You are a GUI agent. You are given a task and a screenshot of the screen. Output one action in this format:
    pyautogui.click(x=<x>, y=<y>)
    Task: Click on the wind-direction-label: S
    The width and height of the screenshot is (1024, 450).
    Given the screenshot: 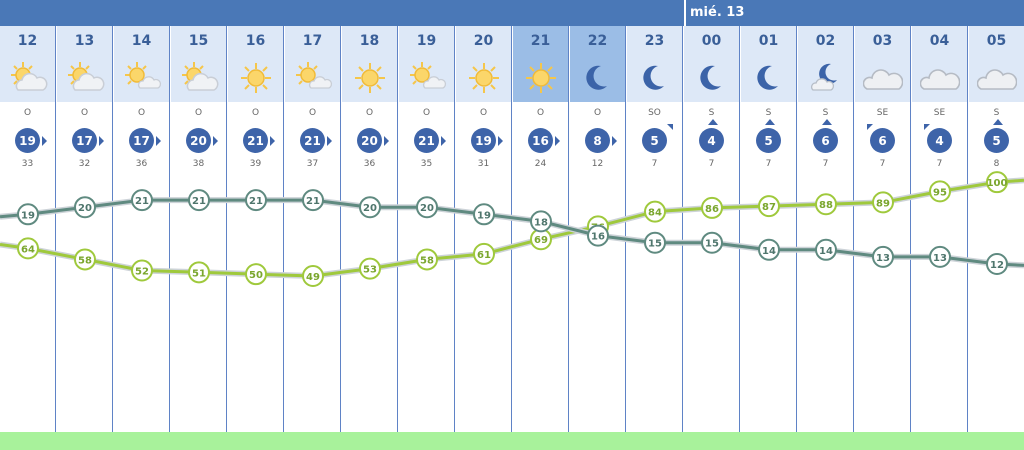 What is the action you would take?
    pyautogui.click(x=711, y=113)
    